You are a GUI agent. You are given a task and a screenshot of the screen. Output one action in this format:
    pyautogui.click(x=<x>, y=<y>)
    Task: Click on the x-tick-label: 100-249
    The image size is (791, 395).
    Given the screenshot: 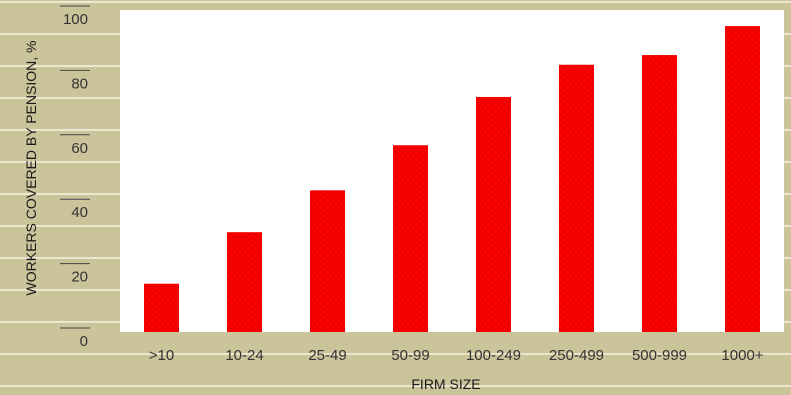 What is the action you would take?
    pyautogui.click(x=493, y=355)
    